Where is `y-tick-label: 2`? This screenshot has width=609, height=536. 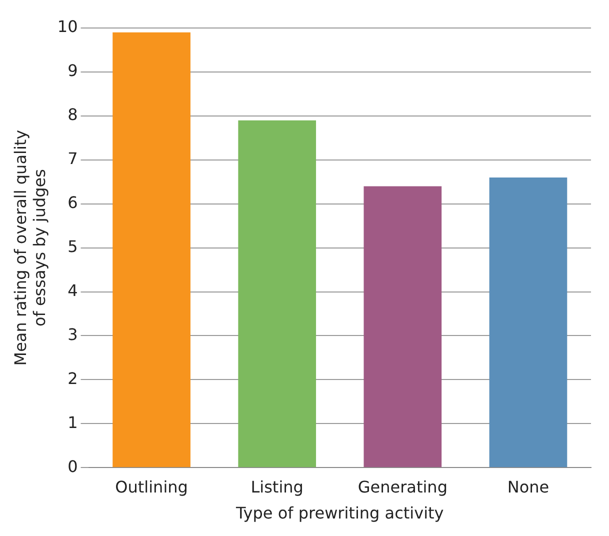 y-tick-label: 2 is located at coordinates (73, 378).